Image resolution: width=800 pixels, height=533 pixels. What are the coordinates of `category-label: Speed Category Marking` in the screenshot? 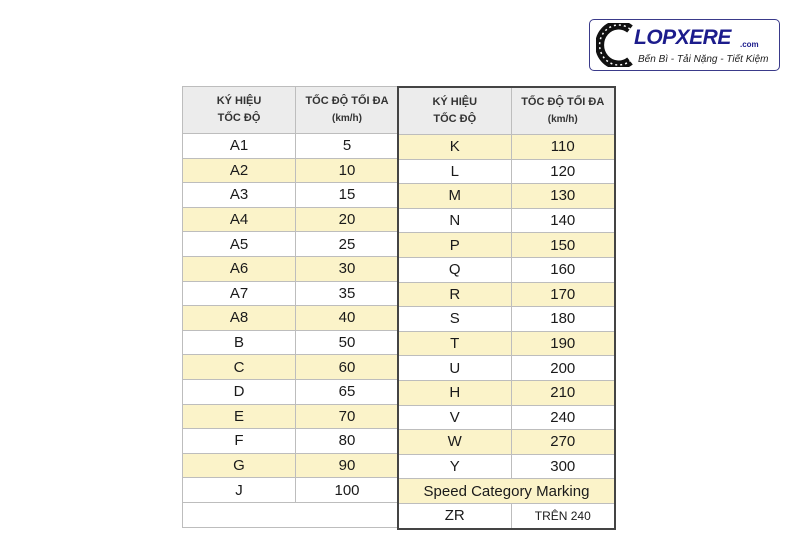 It's located at (506, 491).